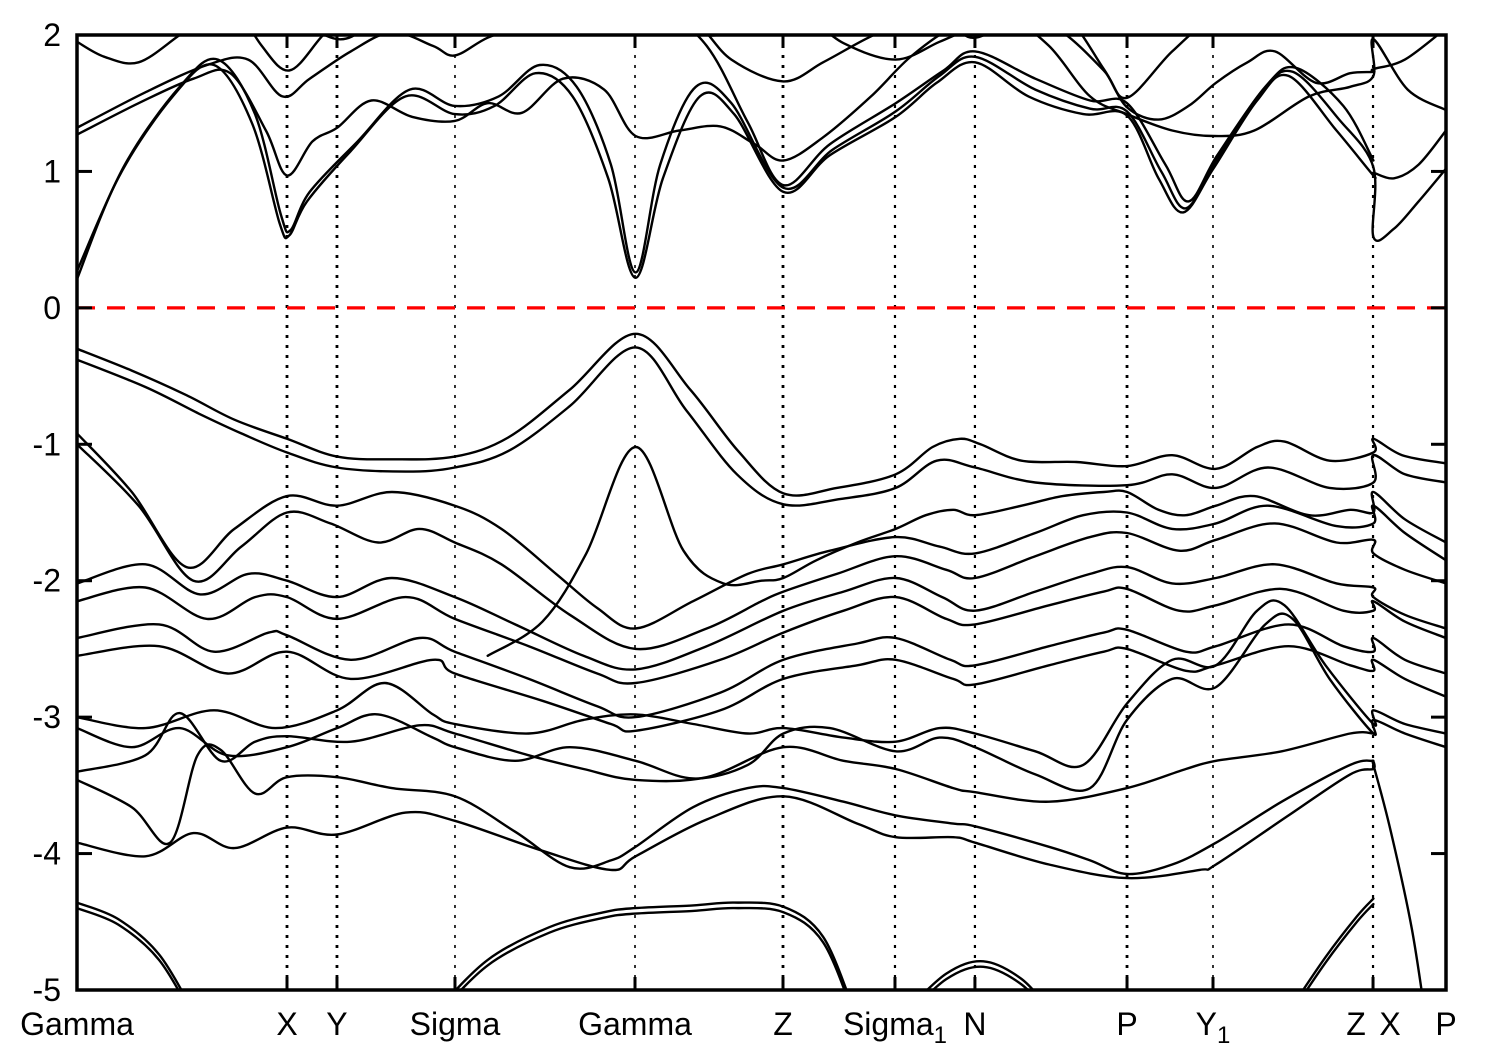 This screenshot has height=1050, width=1500. Describe the element at coordinates (52, 308) in the screenshot. I see `y-tick-label: 0` at that location.